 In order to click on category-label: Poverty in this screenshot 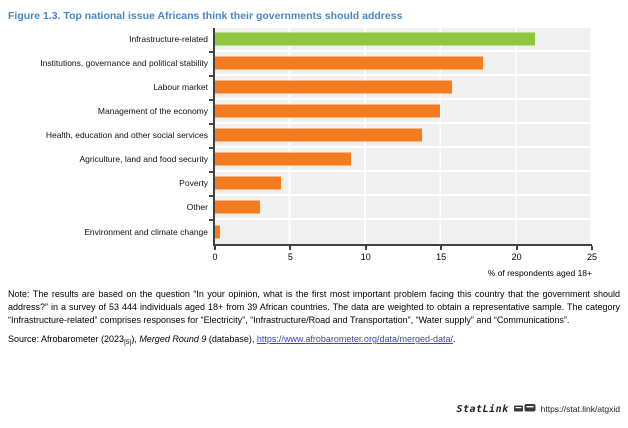, I will do `click(193, 182)`.